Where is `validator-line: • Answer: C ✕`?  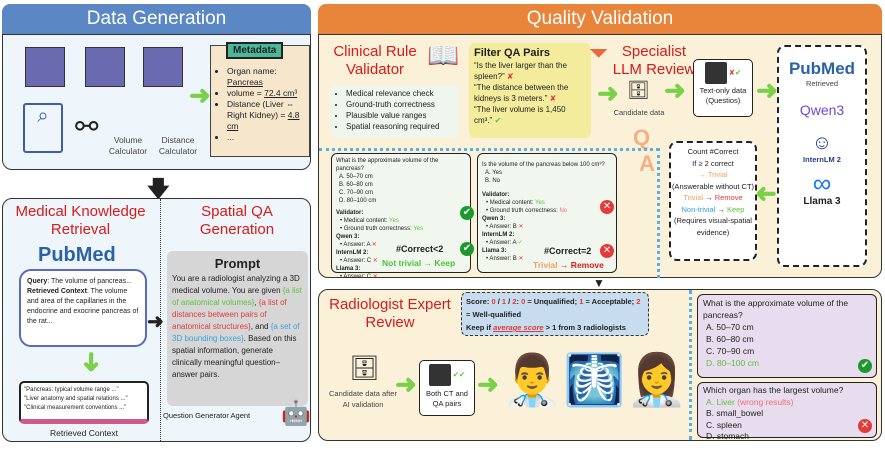
validator-line: • Answer: C ✕ is located at coordinates (401, 277).